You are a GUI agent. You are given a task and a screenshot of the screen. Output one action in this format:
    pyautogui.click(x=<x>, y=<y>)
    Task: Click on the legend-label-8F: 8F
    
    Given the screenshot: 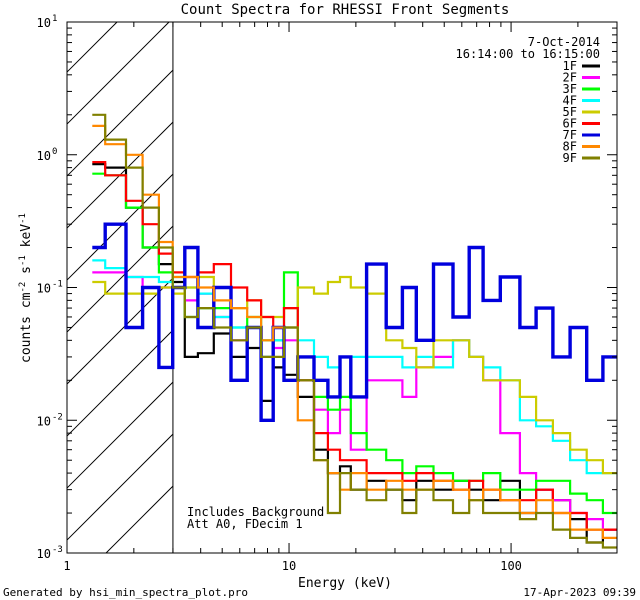 What is the action you would take?
    pyautogui.click(x=570, y=147)
    